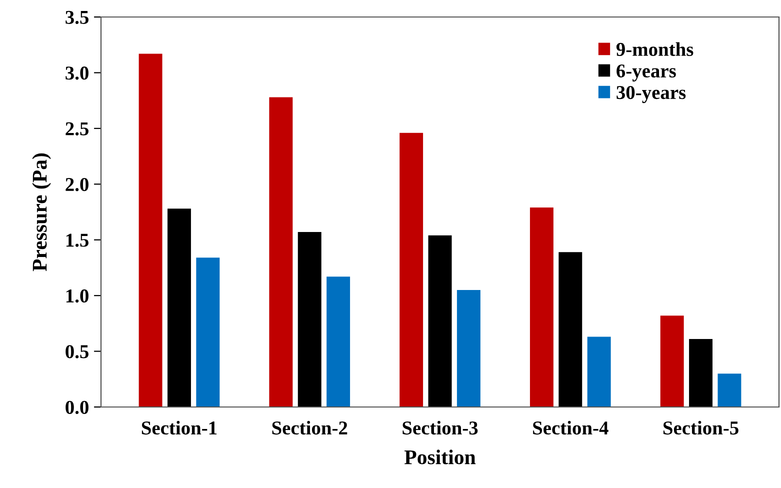 The height and width of the screenshot is (488, 781). What do you see at coordinates (77, 129) in the screenshot?
I see `y-tick-label: 2.5` at bounding box center [77, 129].